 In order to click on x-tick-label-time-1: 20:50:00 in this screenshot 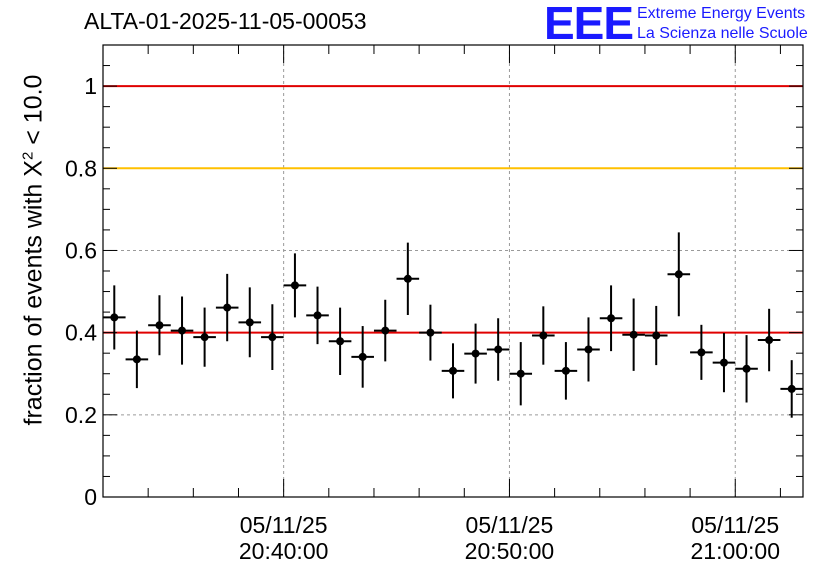, I will do `click(510, 551)`.